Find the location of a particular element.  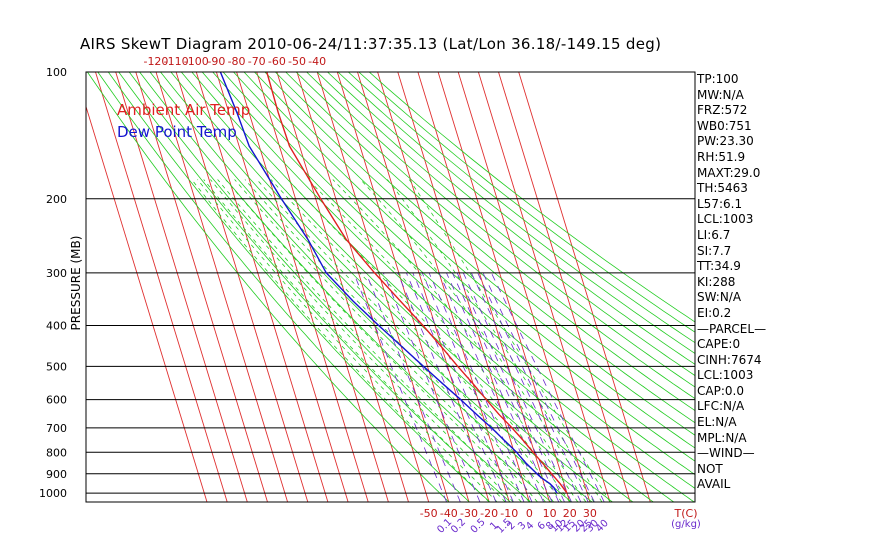

bottom-temp-tick-label: 30 is located at coordinates (590, 513).